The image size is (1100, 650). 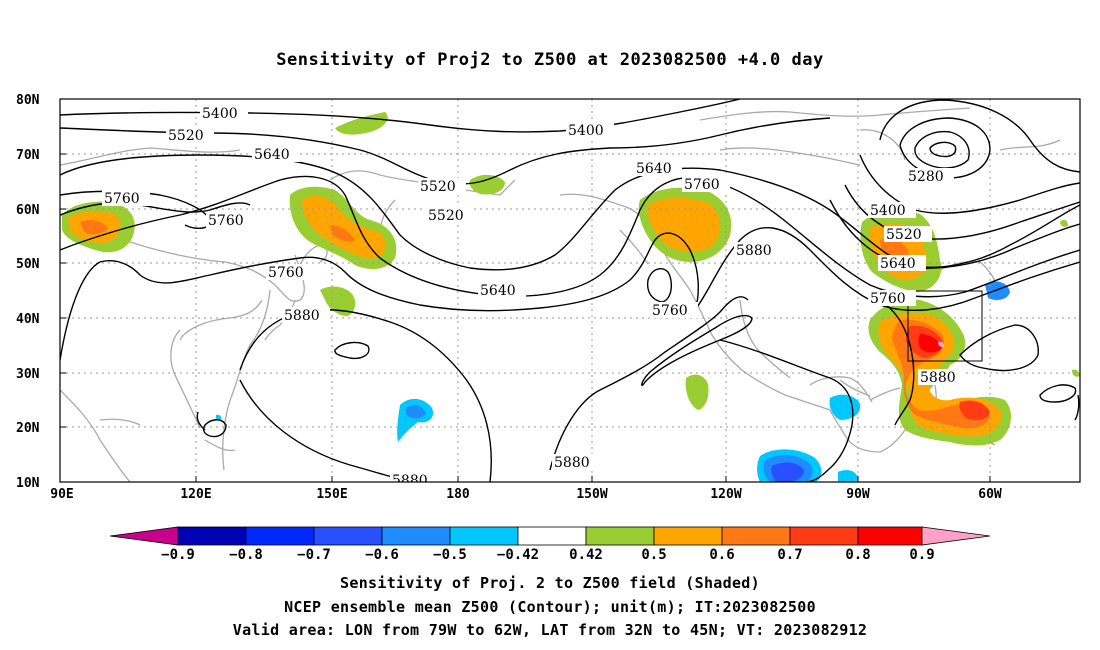 What do you see at coordinates (725, 494) in the screenshot?
I see `lon-label: 120W` at bounding box center [725, 494].